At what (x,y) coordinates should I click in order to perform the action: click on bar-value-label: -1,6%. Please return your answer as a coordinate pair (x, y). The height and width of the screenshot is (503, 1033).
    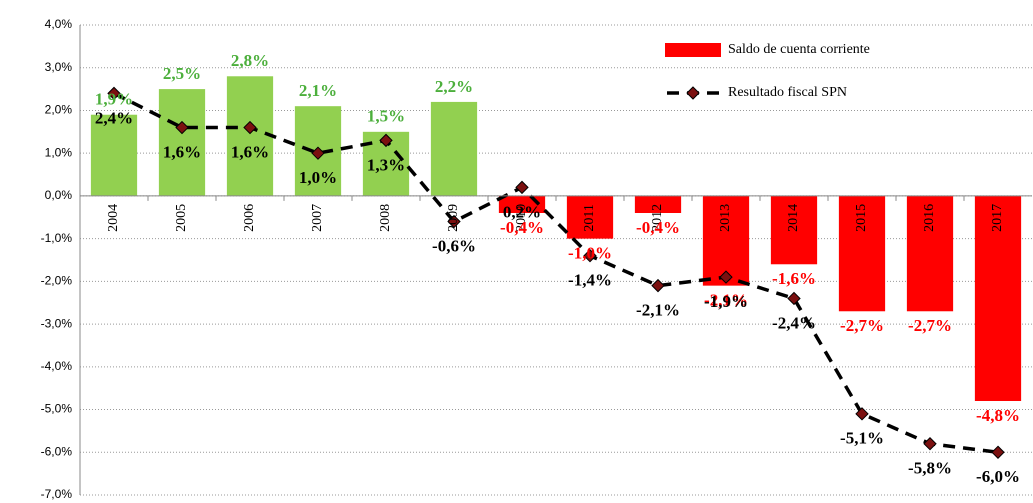
    Looking at the image, I should click on (794, 278).